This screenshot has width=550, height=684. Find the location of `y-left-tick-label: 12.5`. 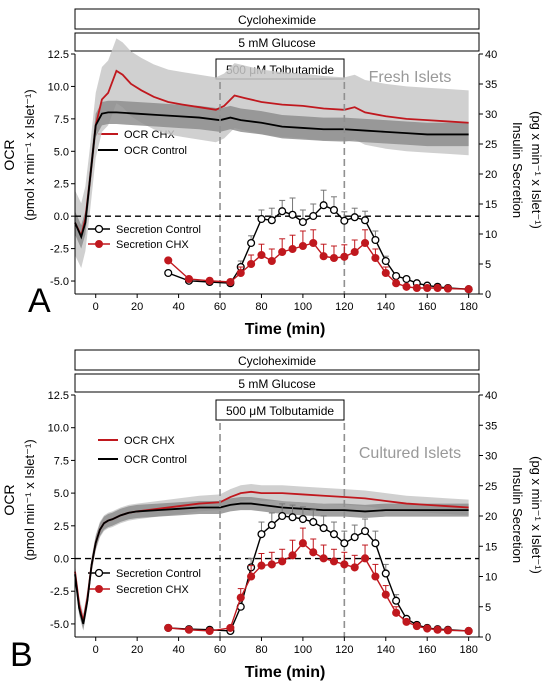

y-left-tick-label: 12.5 is located at coordinates (58, 55).